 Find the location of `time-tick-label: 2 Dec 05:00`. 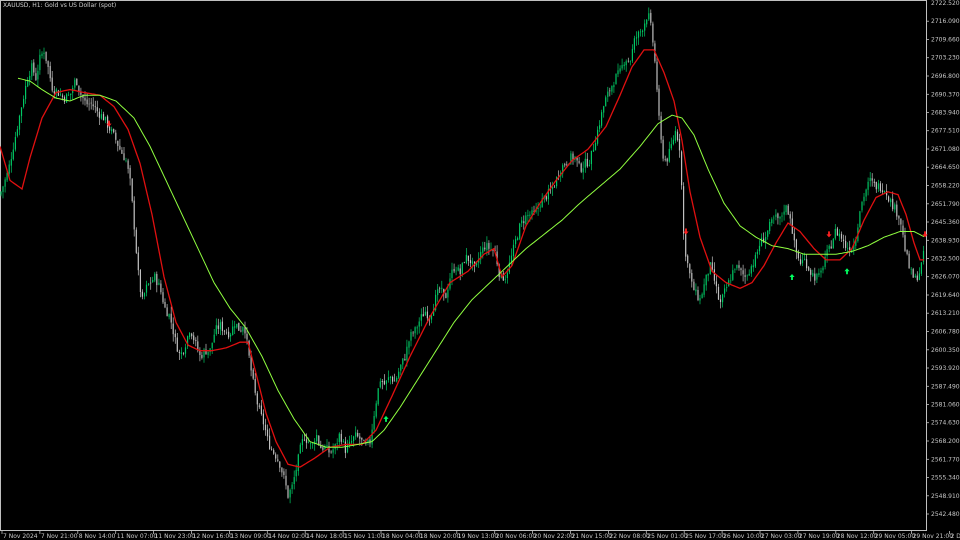

time-tick-label: 2 Dec 05:00 is located at coordinates (955, 536).